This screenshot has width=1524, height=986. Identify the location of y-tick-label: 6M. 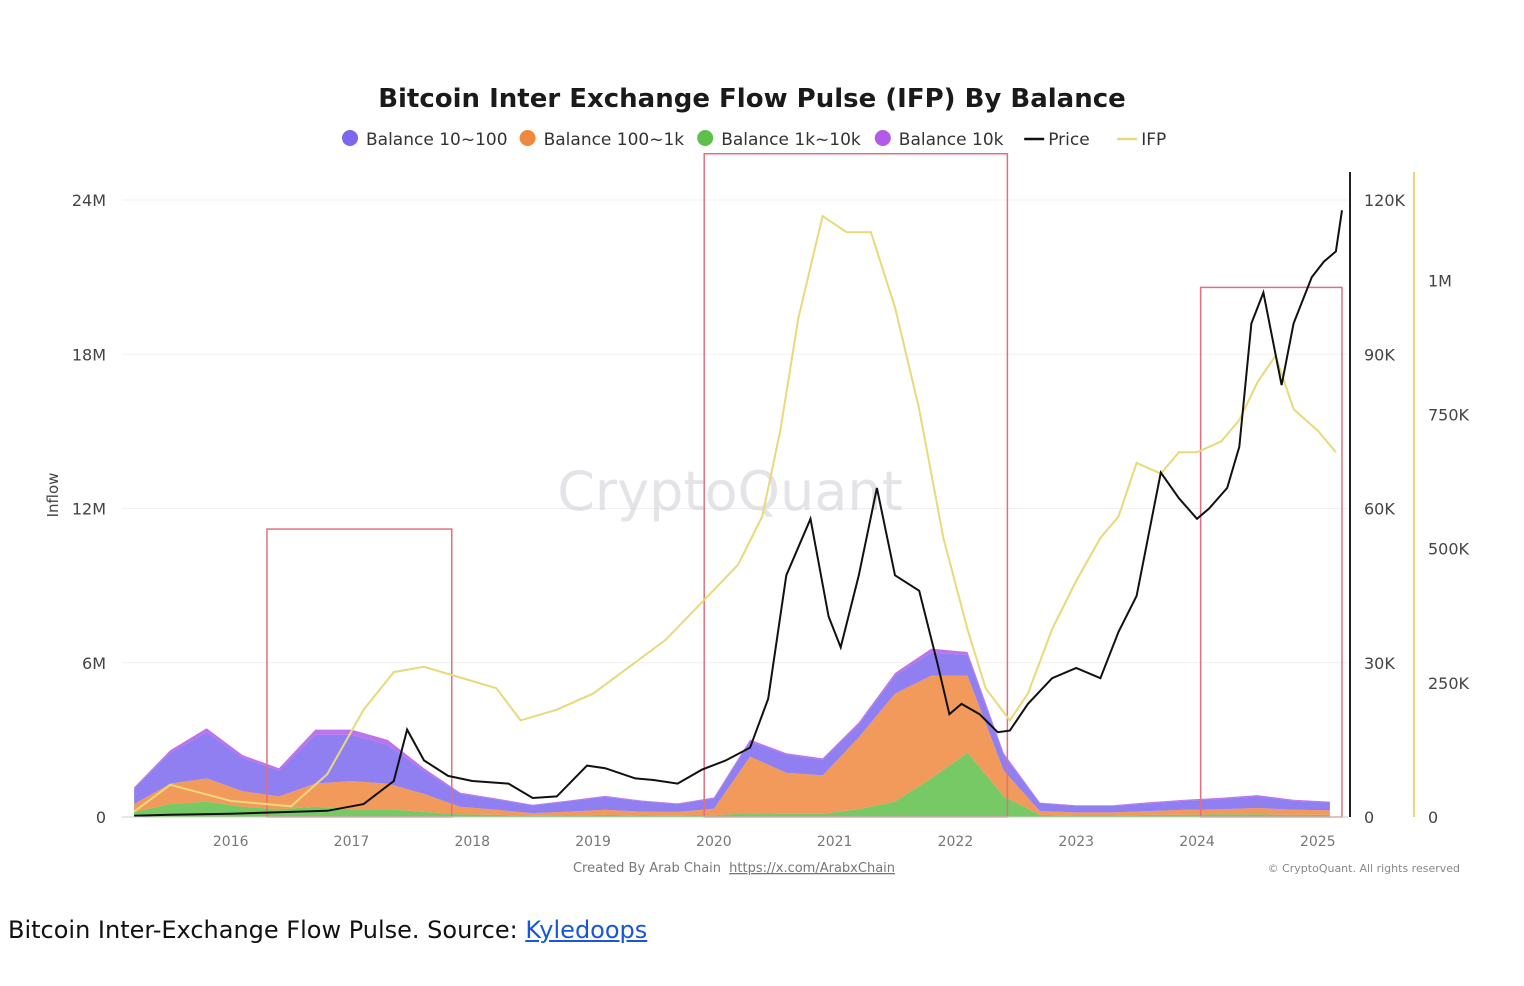
(94, 663).